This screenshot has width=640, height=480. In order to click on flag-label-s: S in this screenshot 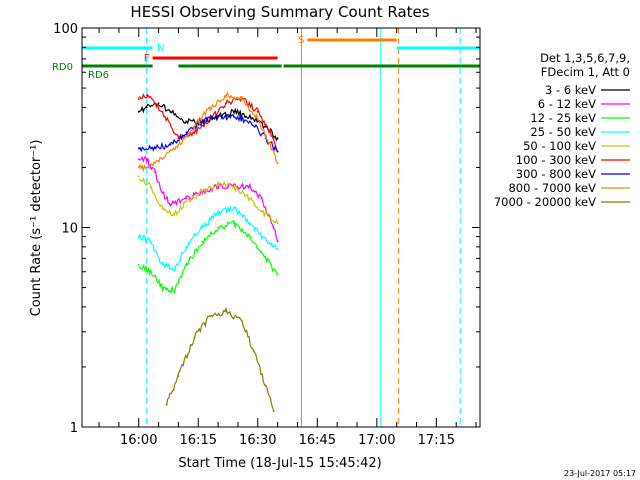, I will do `click(301, 40)`.